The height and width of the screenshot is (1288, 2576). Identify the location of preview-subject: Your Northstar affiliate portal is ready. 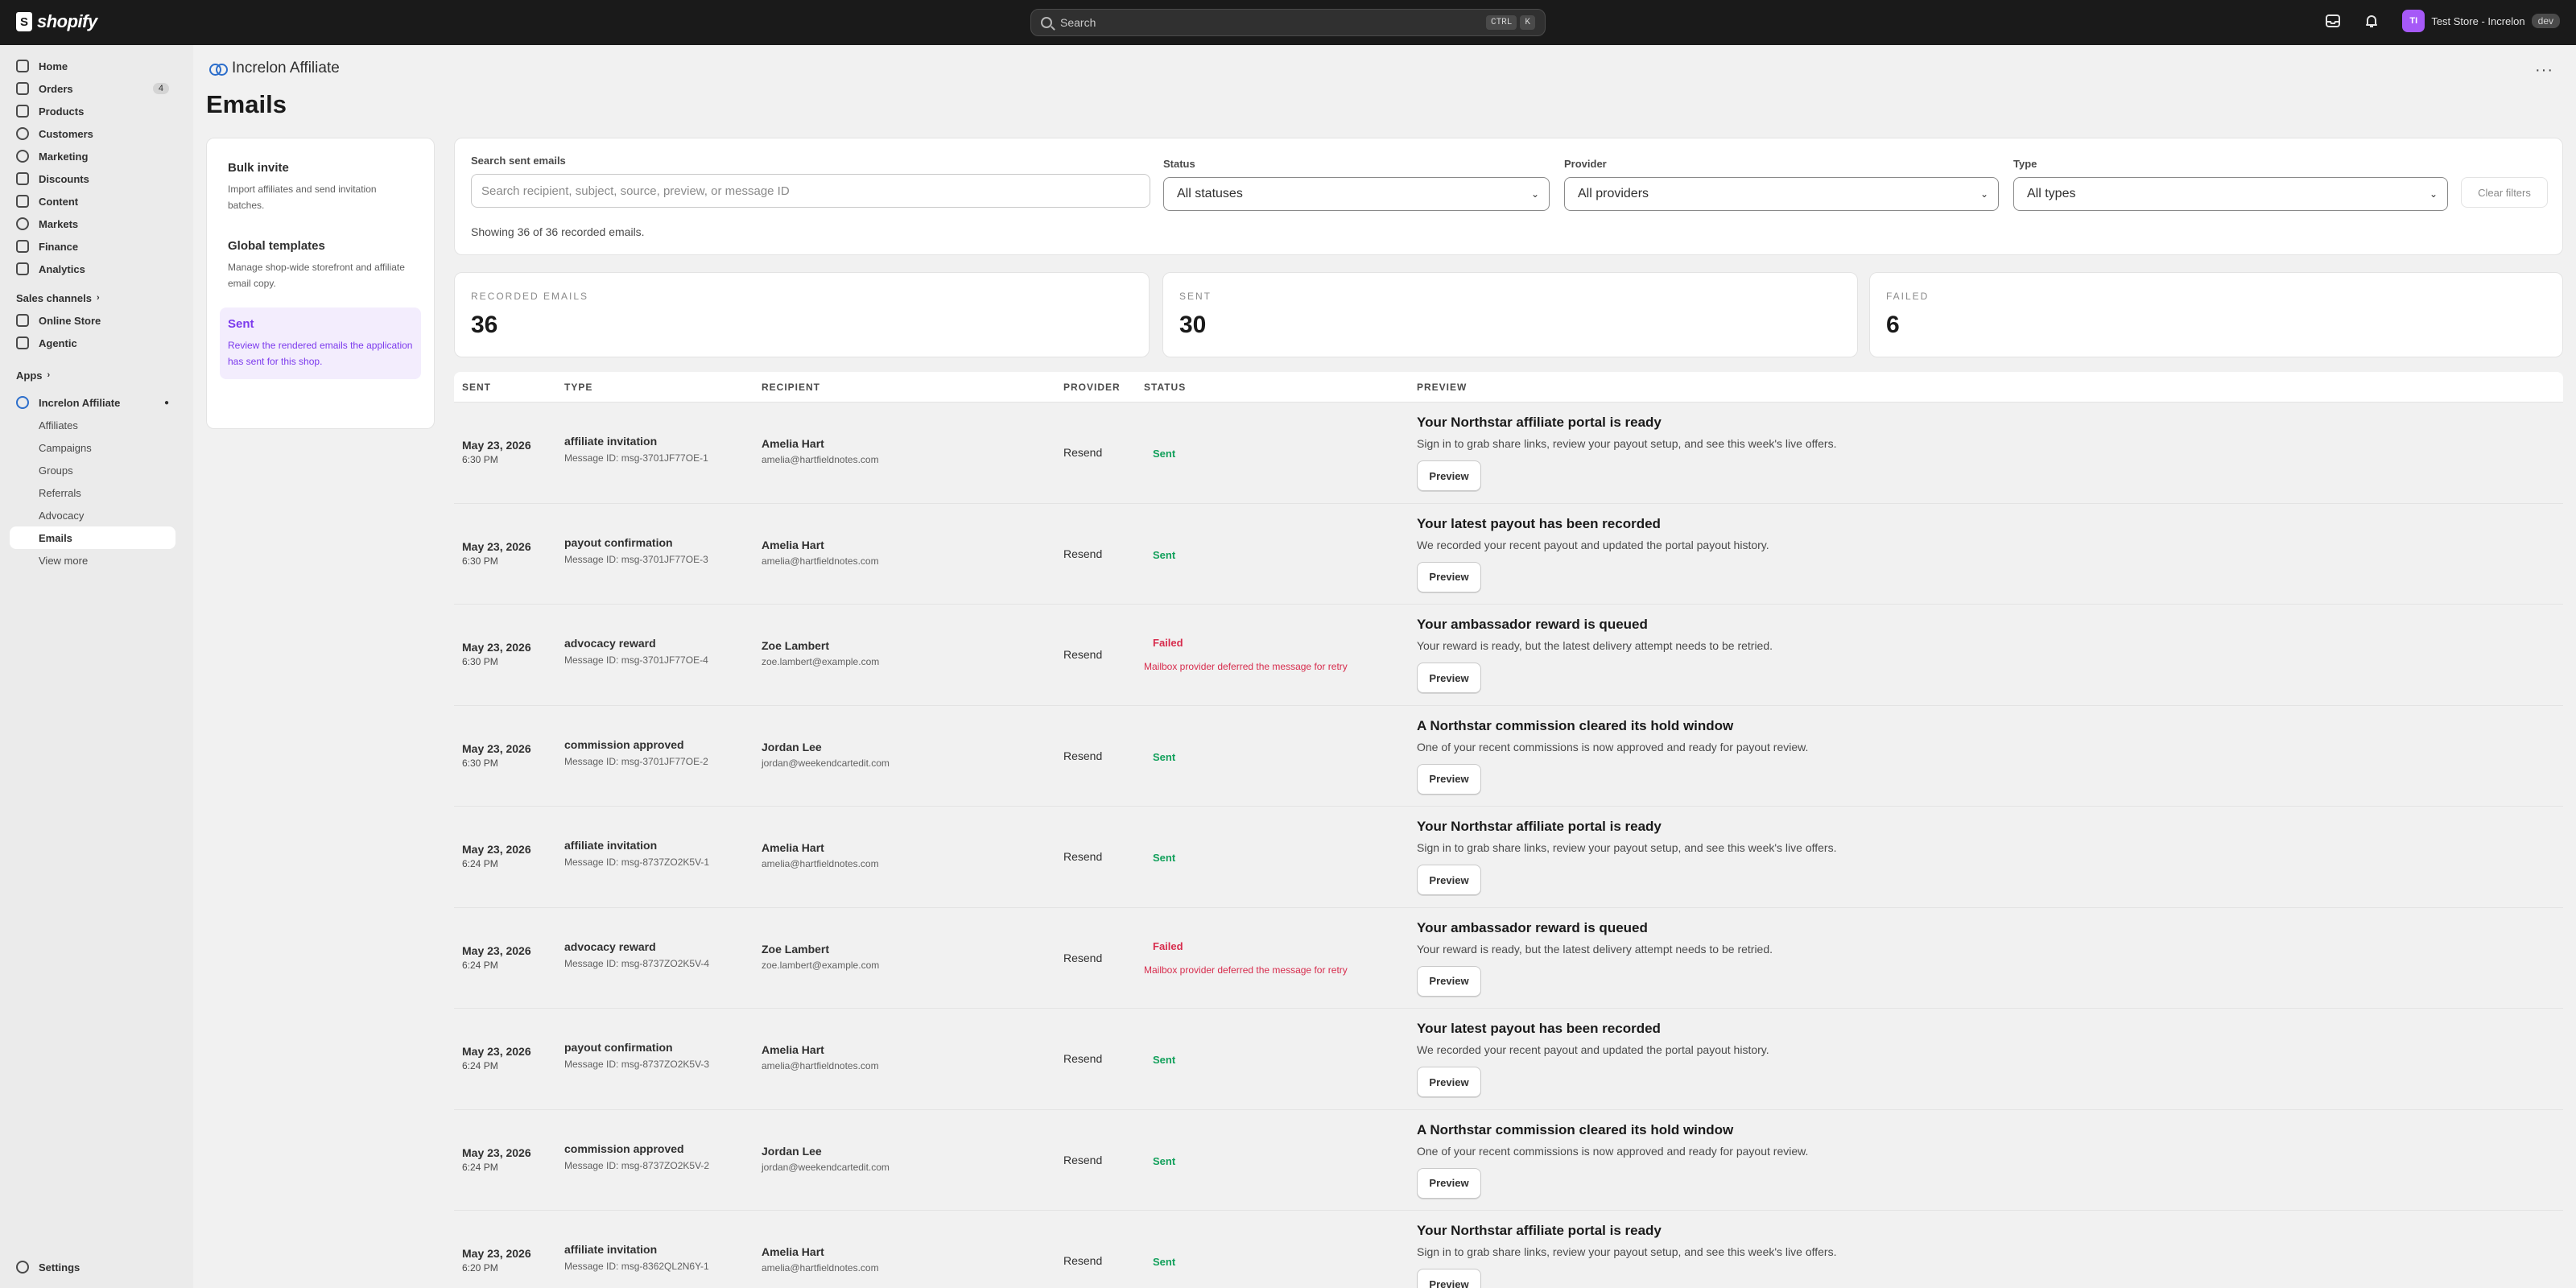
(1539, 1230).